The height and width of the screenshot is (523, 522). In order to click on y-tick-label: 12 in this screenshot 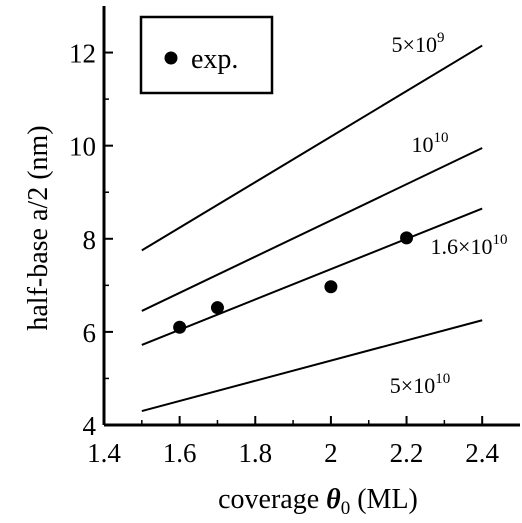, I will do `click(82, 54)`.